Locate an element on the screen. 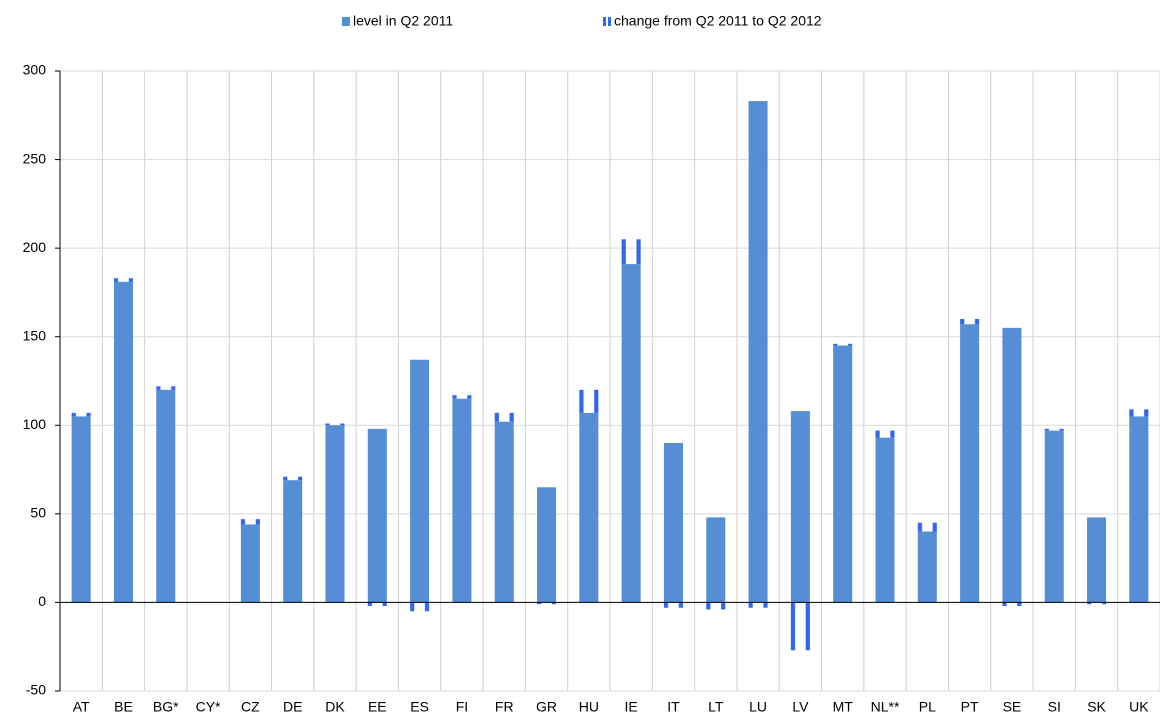 The image size is (1160, 717). x-tick-label: LT is located at coordinates (716, 707).